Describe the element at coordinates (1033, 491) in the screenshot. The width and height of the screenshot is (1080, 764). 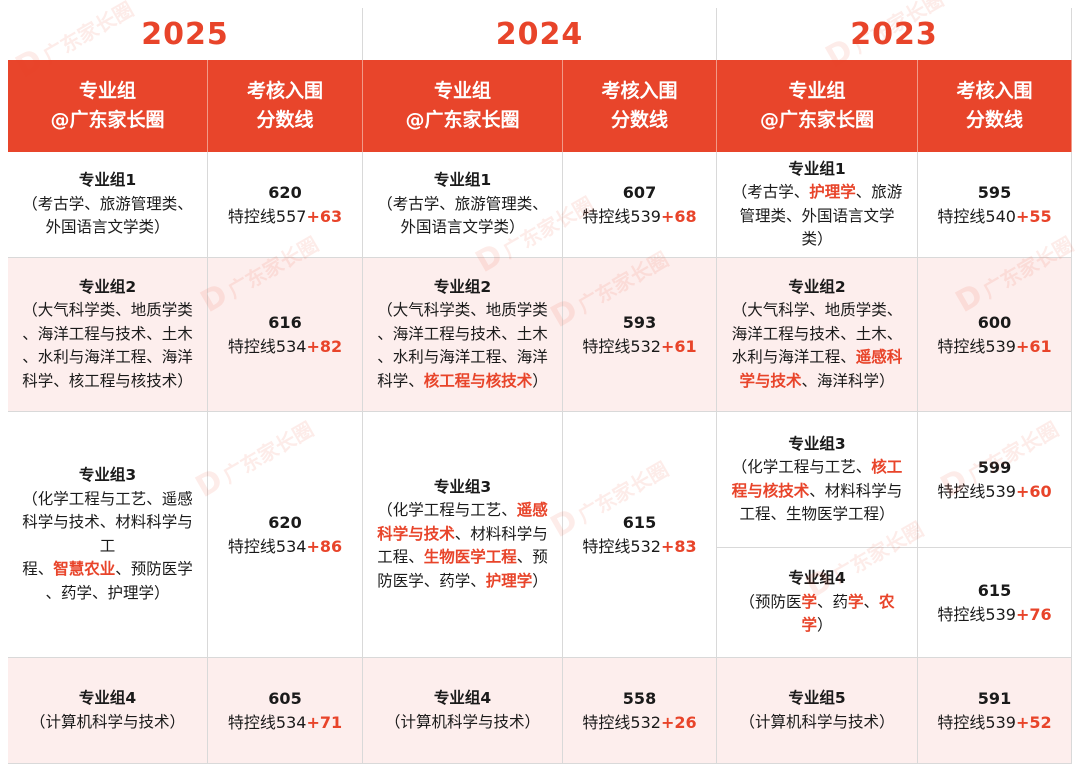
I see `margin-above-line: +60` at that location.